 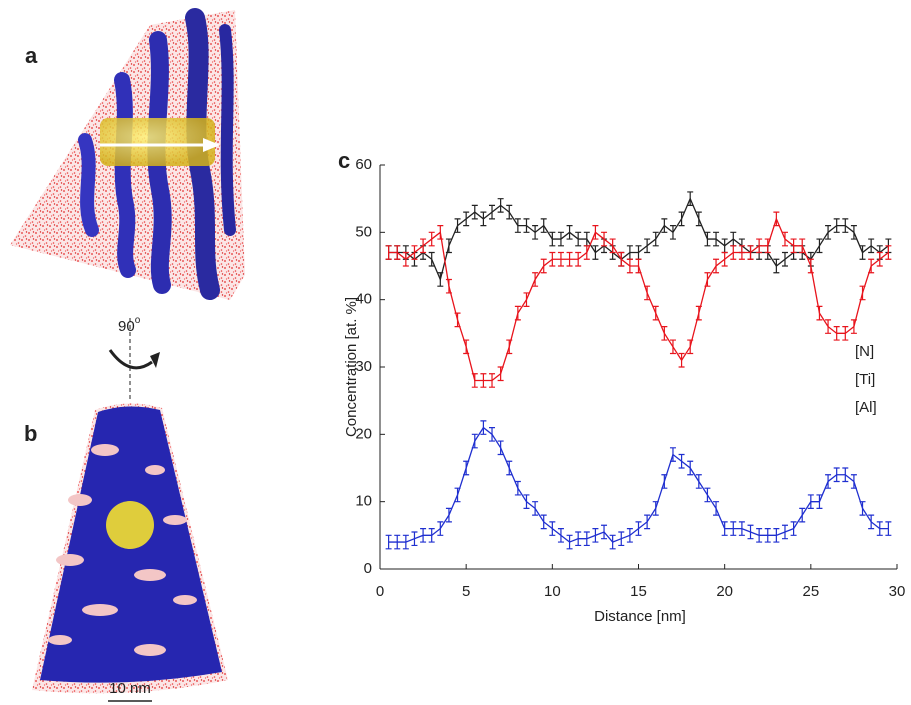 What do you see at coordinates (638, 591) in the screenshot?
I see `x-tick-label: 15` at bounding box center [638, 591].